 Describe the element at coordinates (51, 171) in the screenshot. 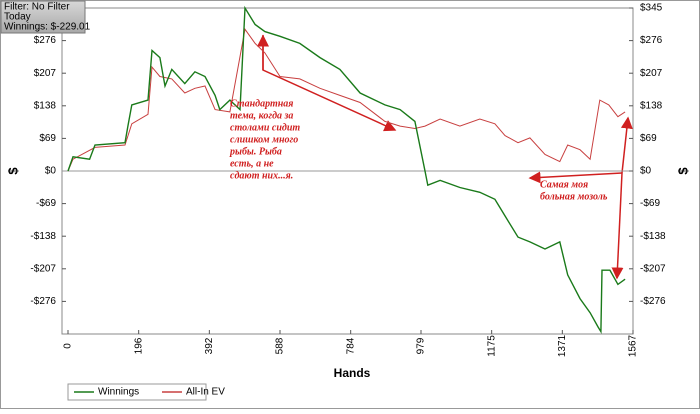

I see `y-tick-label: $0` at that location.